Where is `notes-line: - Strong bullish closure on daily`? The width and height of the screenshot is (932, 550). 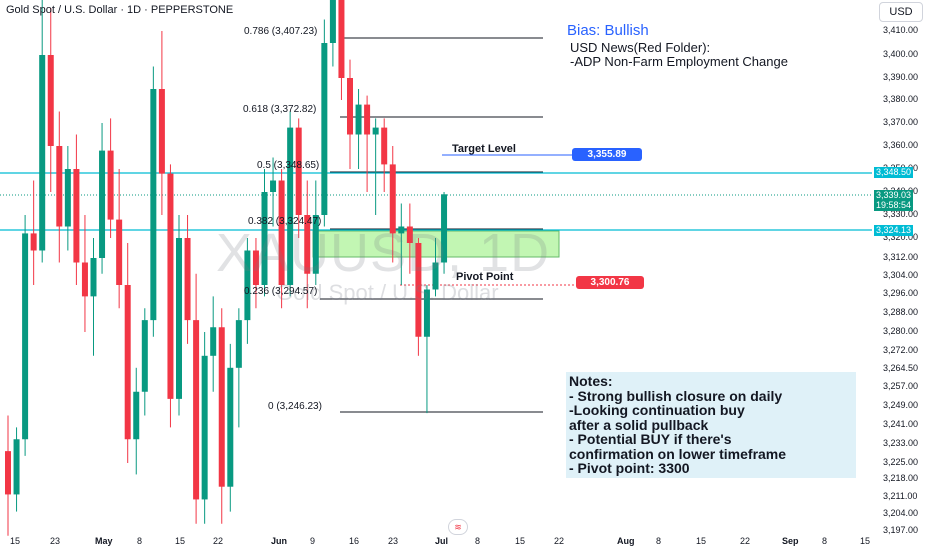 notes-line: - Strong bullish closure on daily is located at coordinates (676, 395).